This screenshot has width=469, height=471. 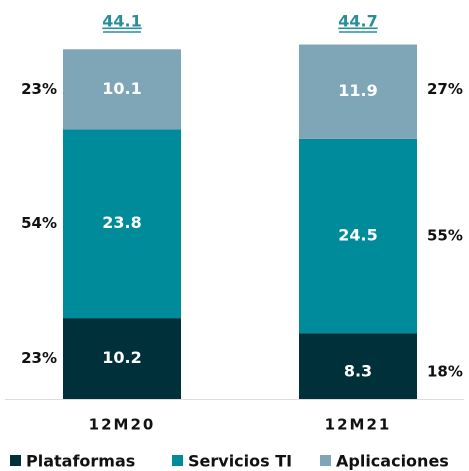 I want to click on legend-label: Servicios TI, so click(x=240, y=461).